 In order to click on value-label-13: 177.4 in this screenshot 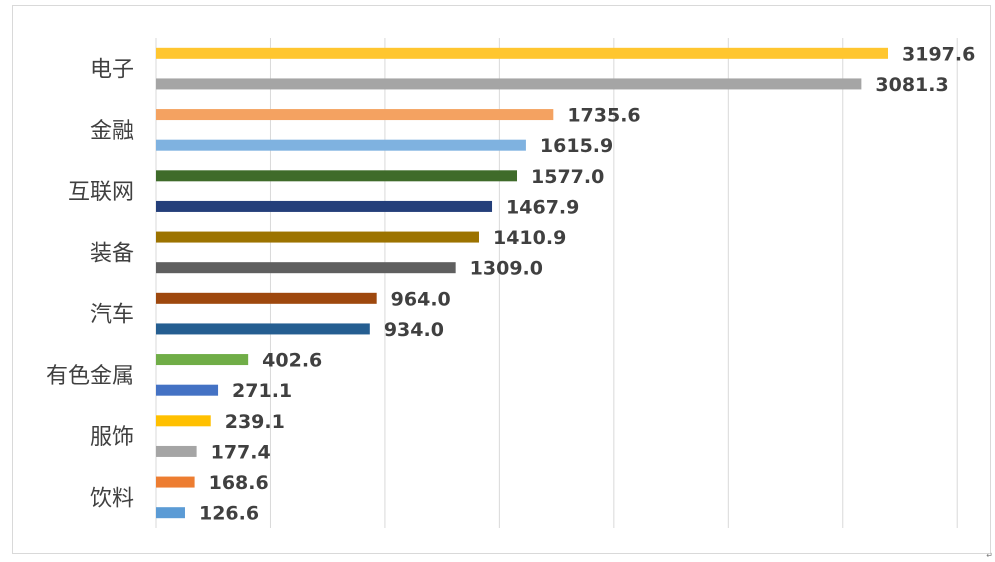, I will do `click(241, 452)`.